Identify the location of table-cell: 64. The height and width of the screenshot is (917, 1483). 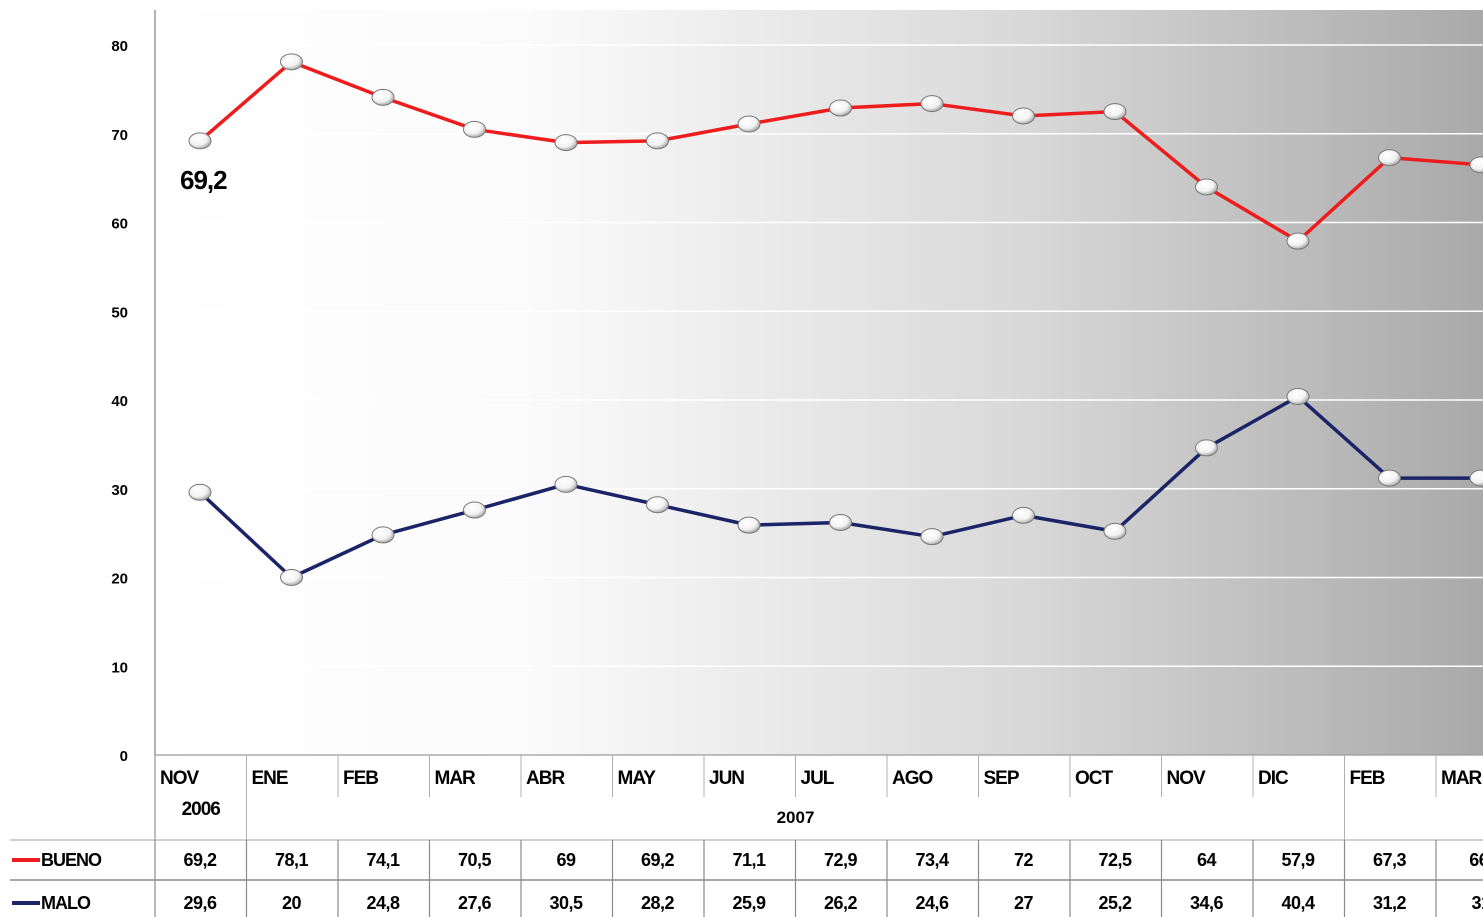
(1207, 860).